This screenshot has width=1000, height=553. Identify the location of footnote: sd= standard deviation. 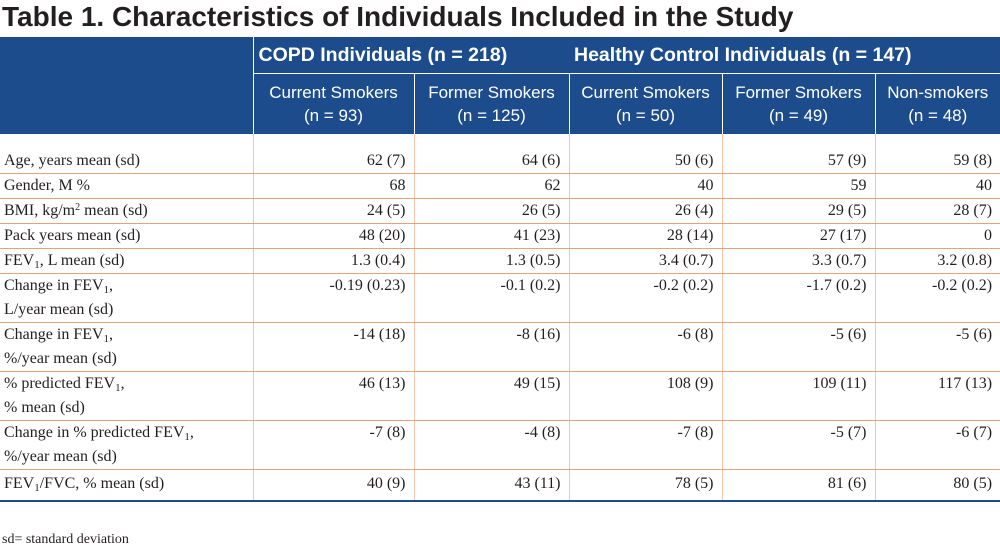
(65, 539).